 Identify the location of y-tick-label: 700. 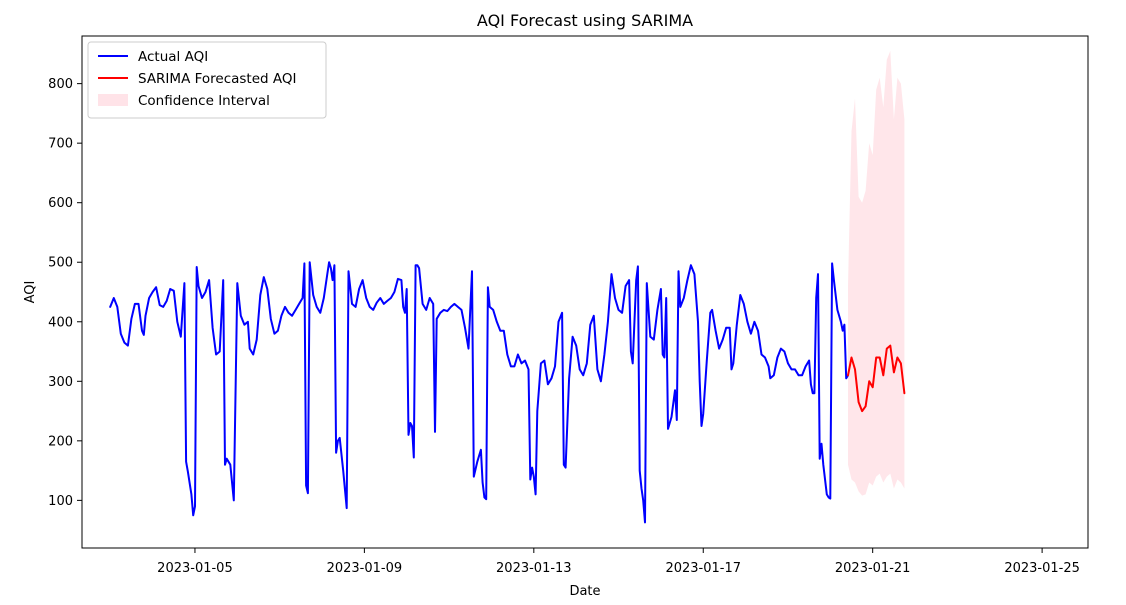
(60, 144).